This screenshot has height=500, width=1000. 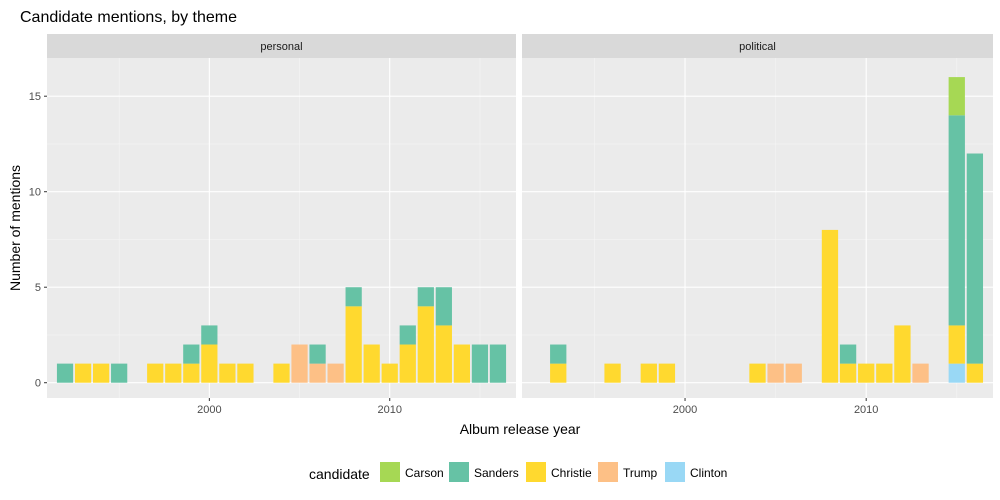 What do you see at coordinates (443, 354) in the screenshot?
I see `bar-christie-2013` at bounding box center [443, 354].